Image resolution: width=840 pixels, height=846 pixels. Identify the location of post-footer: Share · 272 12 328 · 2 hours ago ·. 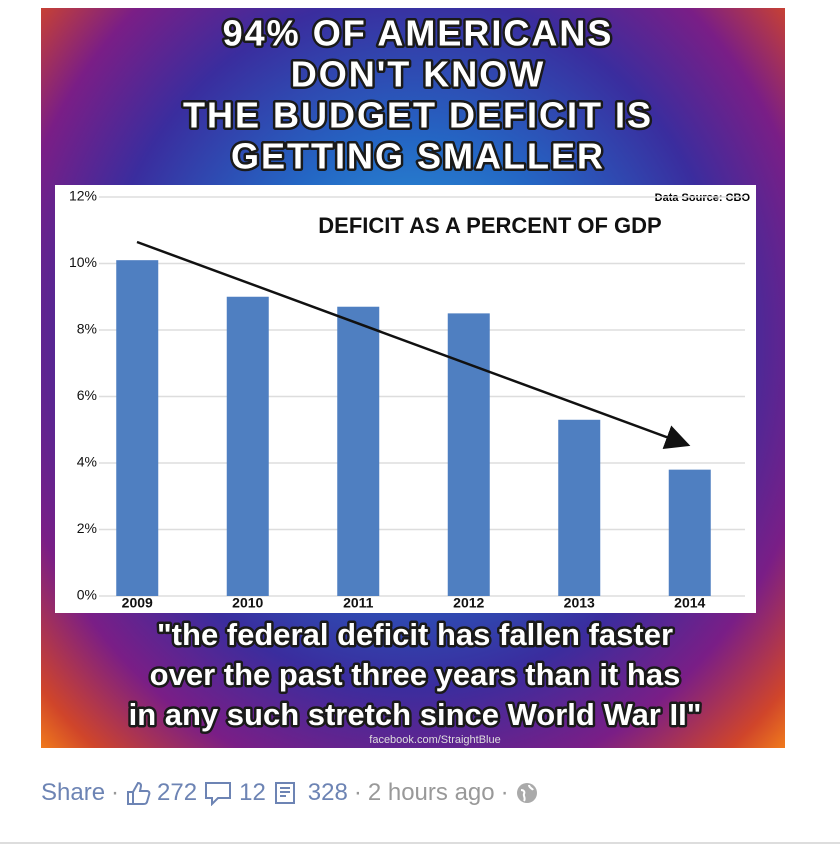
(290, 793).